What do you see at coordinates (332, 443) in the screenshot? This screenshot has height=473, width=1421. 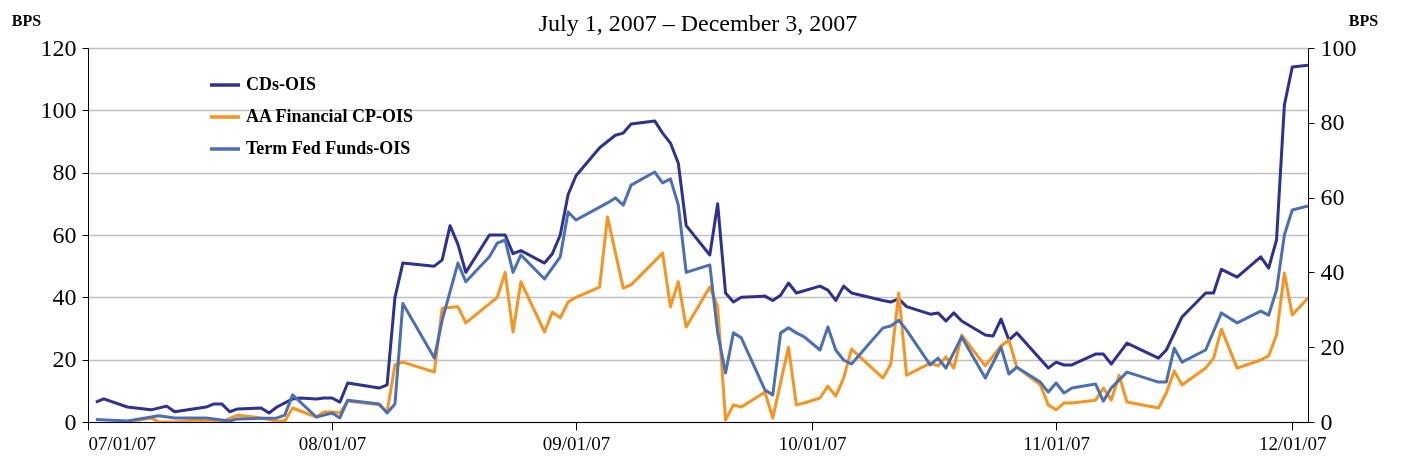 I see `x-tick-label: 08/01/07` at bounding box center [332, 443].